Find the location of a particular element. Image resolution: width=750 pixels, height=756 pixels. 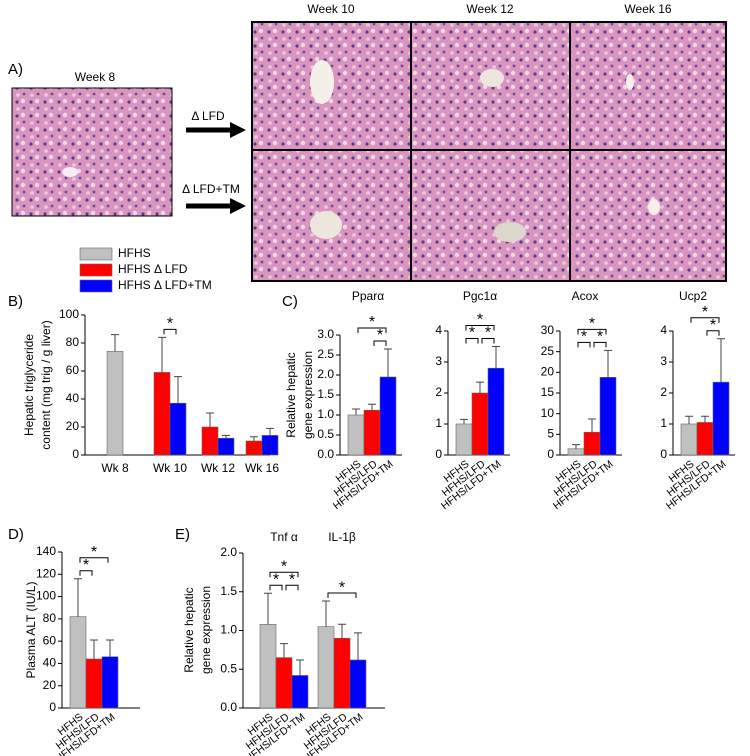

y-tick-label: 5 is located at coordinates (550, 434).